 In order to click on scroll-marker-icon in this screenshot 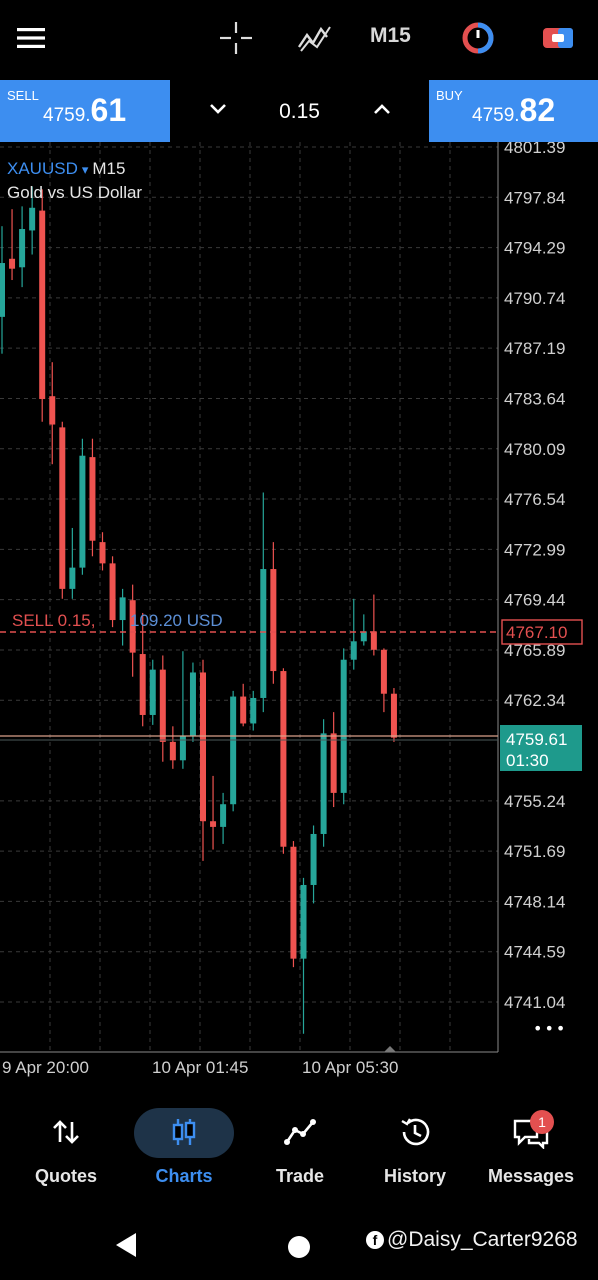, I will do `click(390, 1049)`.